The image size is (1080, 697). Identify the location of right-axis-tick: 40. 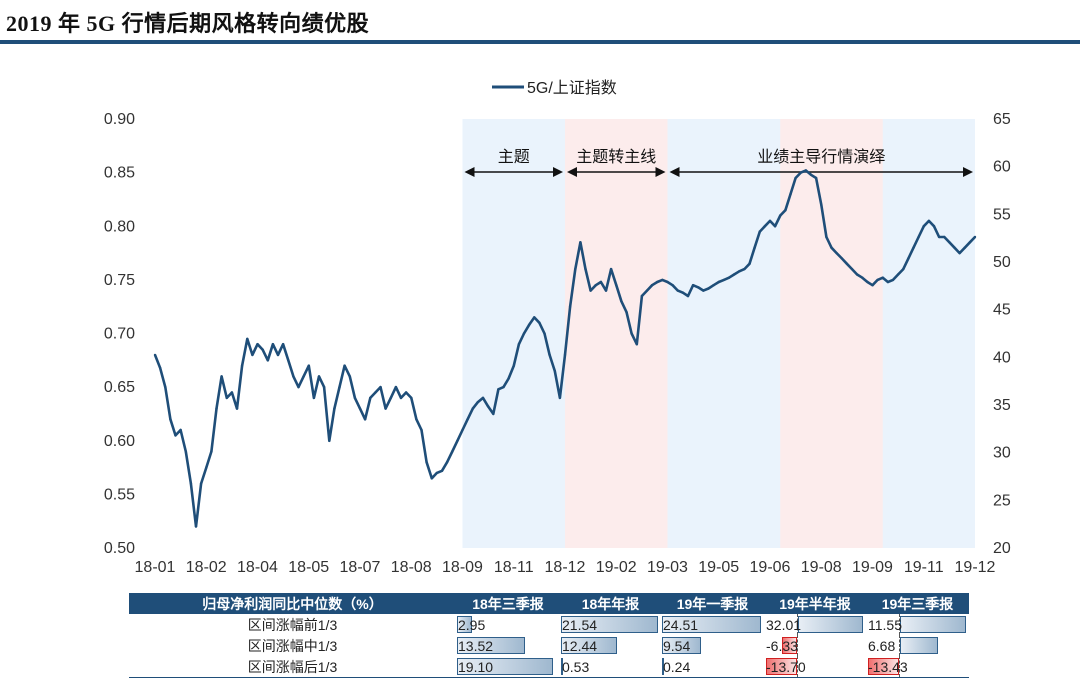
(1002, 357).